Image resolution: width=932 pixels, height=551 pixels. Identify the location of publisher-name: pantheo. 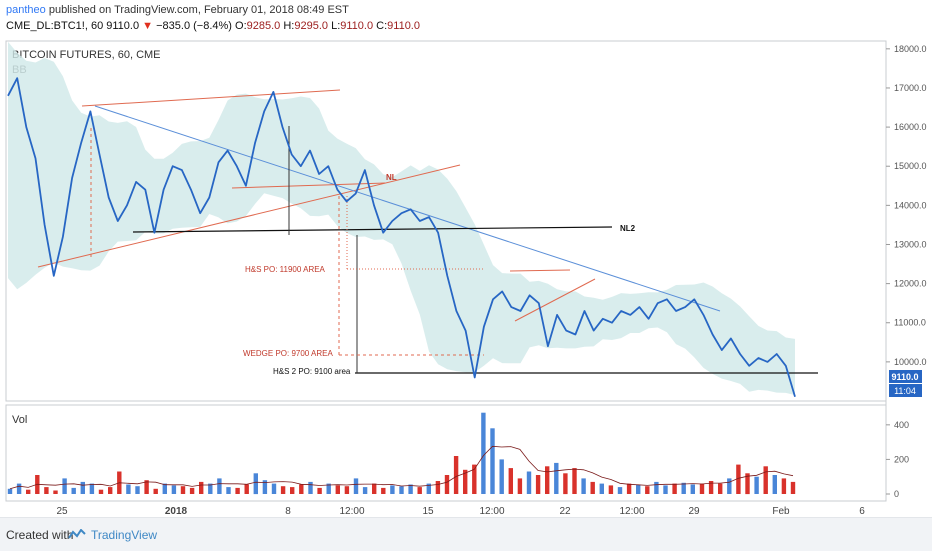
(26, 10).